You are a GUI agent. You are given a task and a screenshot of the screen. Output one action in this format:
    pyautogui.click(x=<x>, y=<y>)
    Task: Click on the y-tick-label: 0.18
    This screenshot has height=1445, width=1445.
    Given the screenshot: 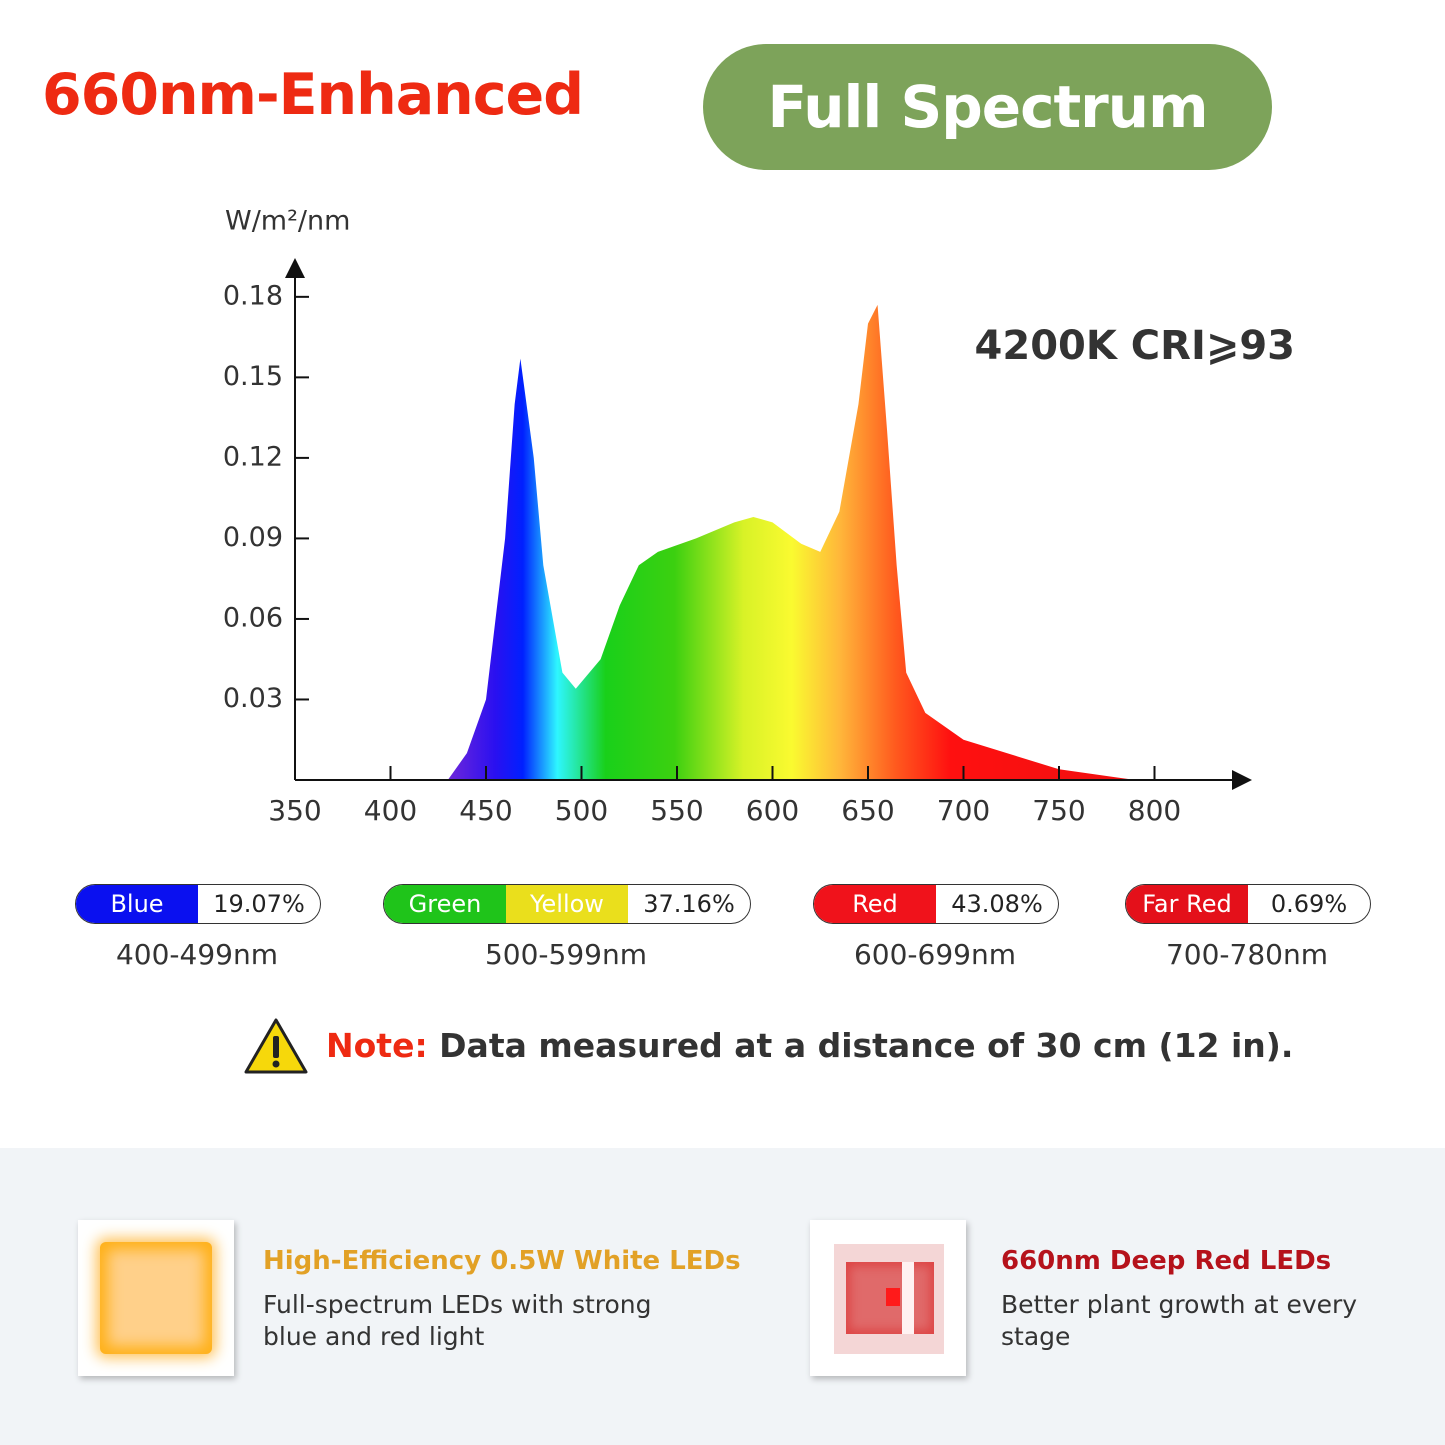 What is the action you would take?
    pyautogui.click(x=253, y=295)
    